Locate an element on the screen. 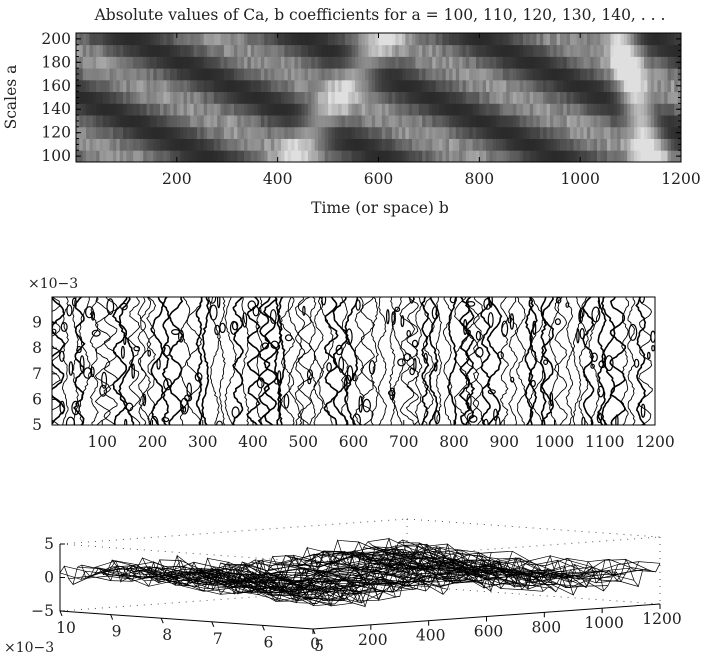 Image resolution: width=704 pixels, height=657 pixels. z-tick-label: 0 is located at coordinates (49, 578).